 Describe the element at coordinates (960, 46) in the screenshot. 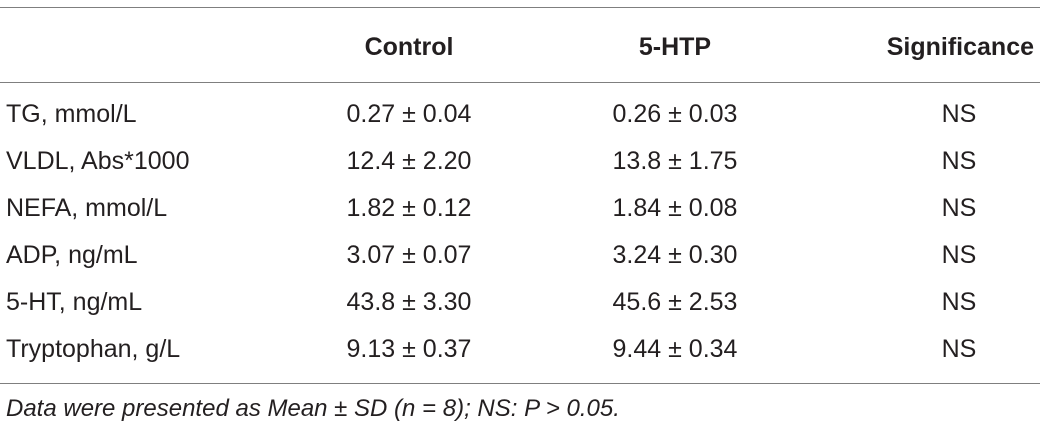

I see `header-cell-significance: Significance` at that location.